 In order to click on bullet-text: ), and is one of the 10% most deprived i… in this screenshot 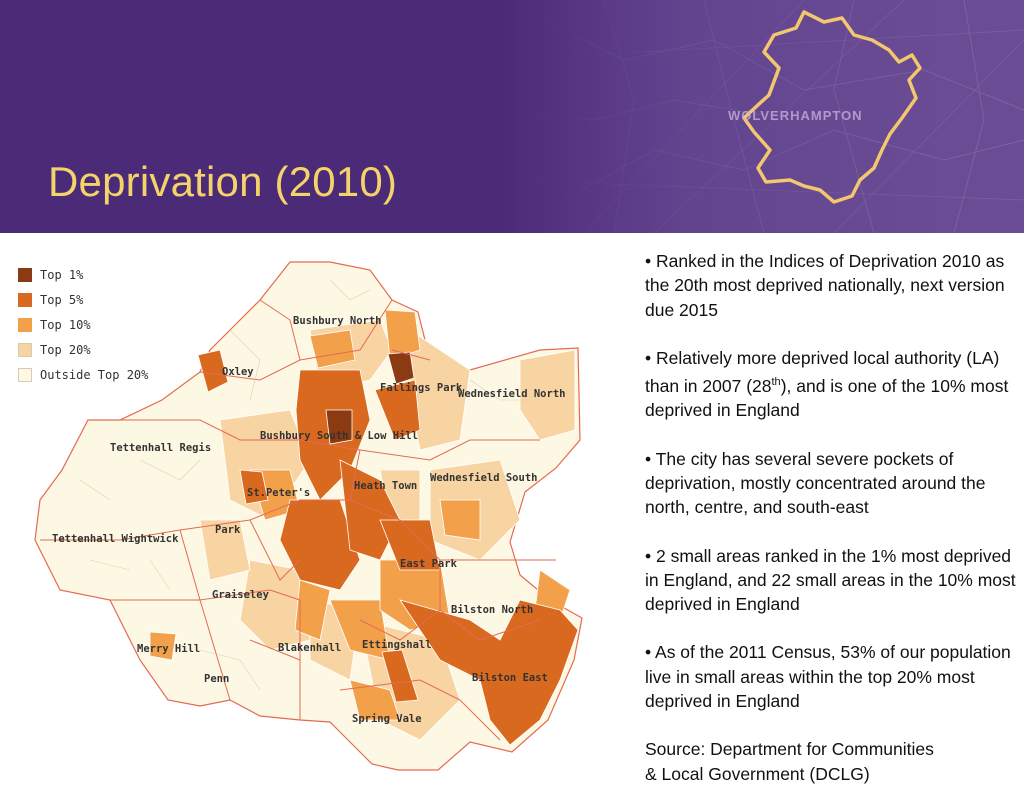, I will do `click(827, 398)`.